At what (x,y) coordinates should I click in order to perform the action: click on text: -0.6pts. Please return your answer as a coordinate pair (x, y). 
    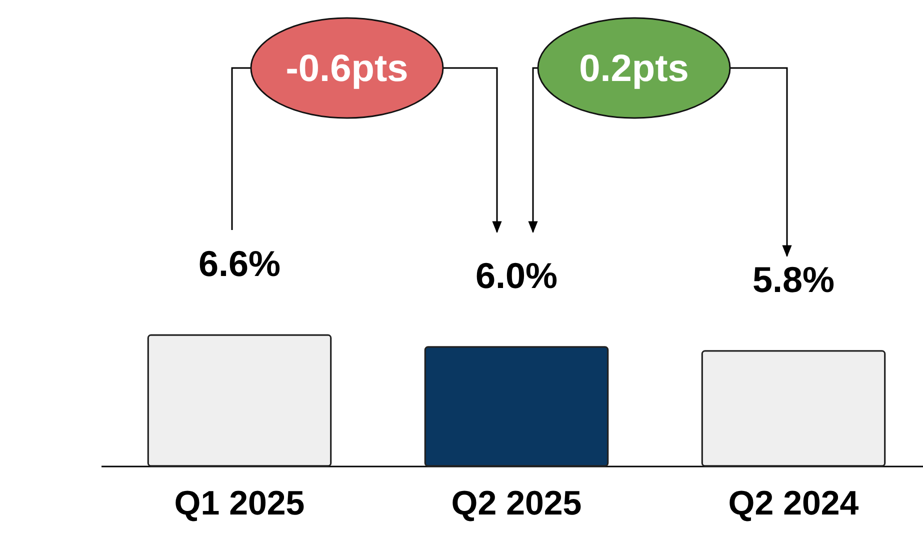
    Looking at the image, I should click on (347, 69).